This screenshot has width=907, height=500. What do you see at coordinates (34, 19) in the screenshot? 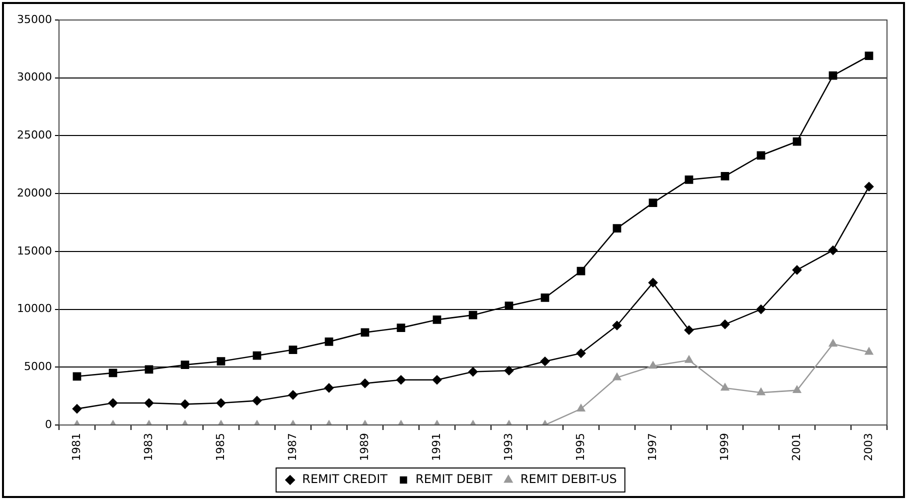
I see `y-tick-label: 35000` at bounding box center [34, 19].